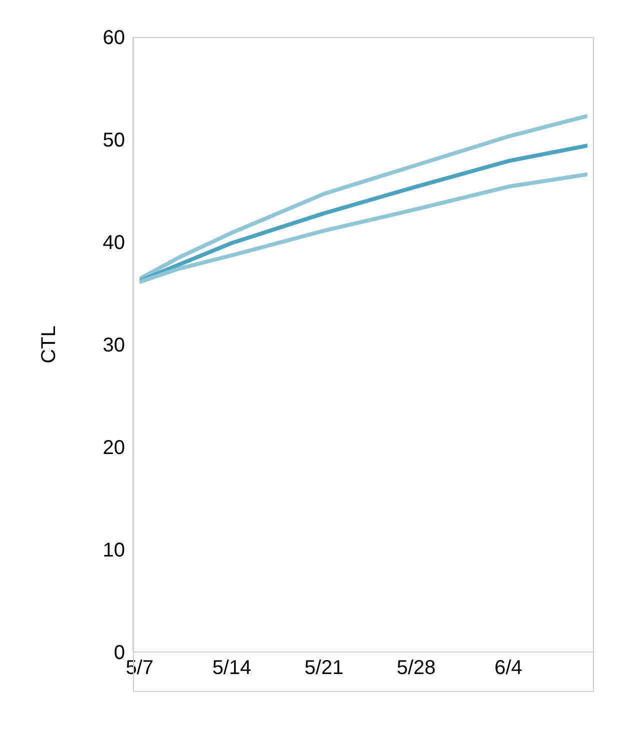  What do you see at coordinates (113, 141) in the screenshot?
I see `y-tick-label: 50` at bounding box center [113, 141].